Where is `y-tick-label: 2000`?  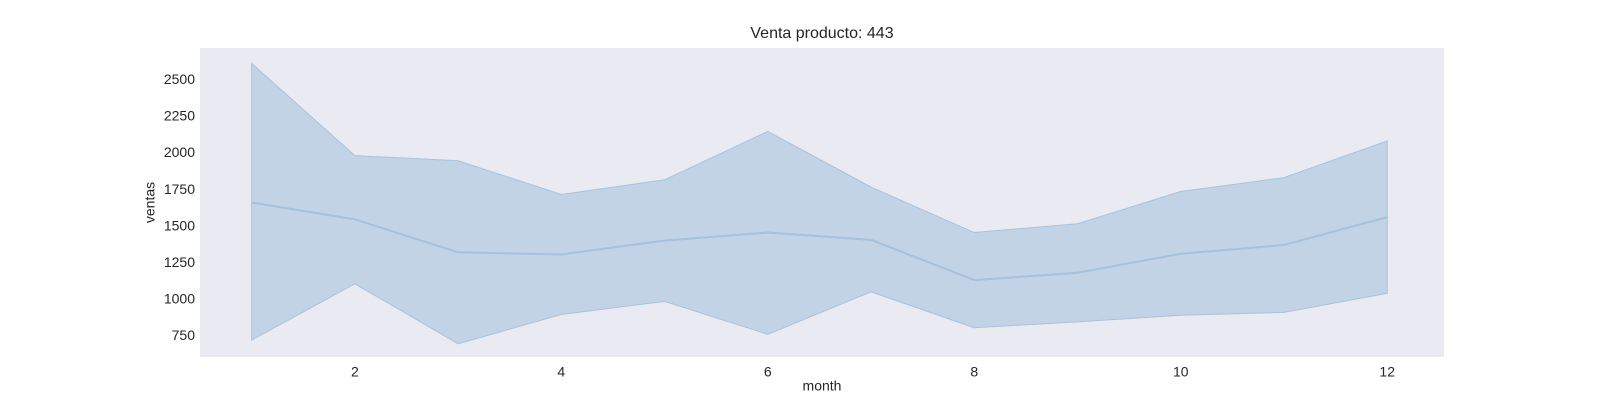 y-tick-label: 2000 is located at coordinates (179, 152).